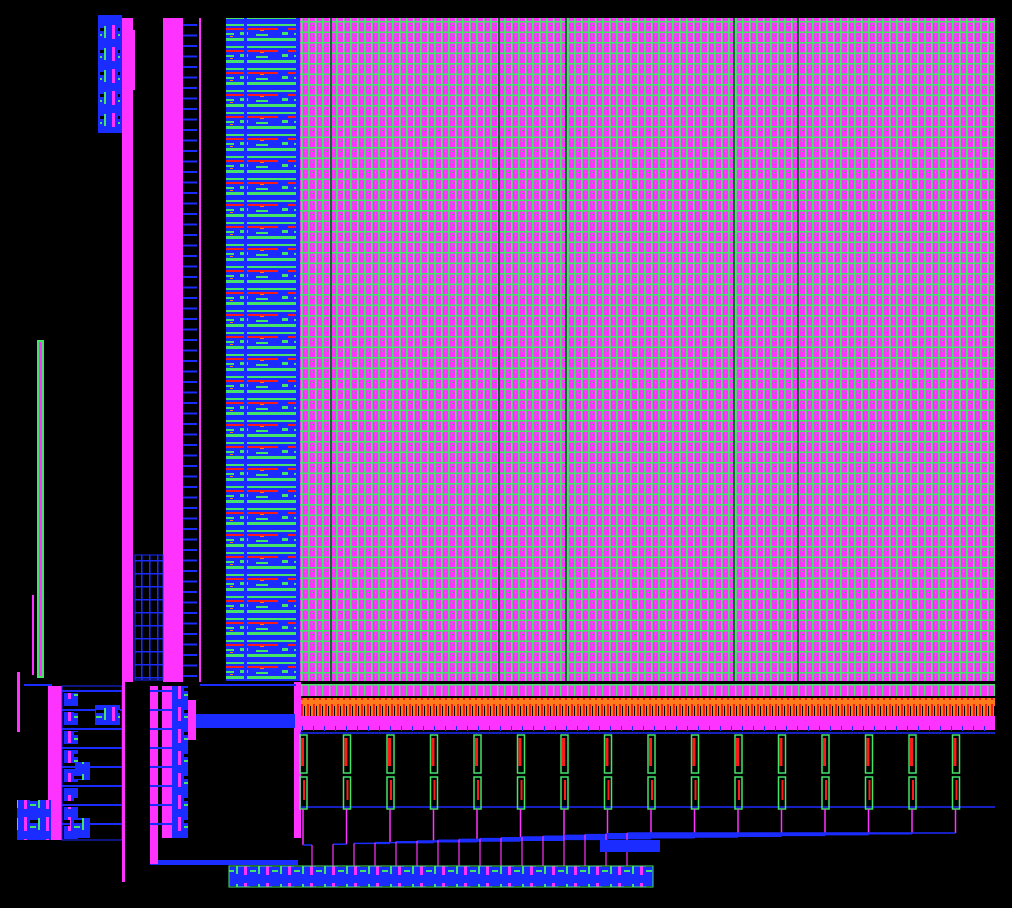 Image resolution: width=1012 pixels, height=908 pixels. Describe the element at coordinates (647, 707) in the screenshot. I see `sense-amp-row` at that location.